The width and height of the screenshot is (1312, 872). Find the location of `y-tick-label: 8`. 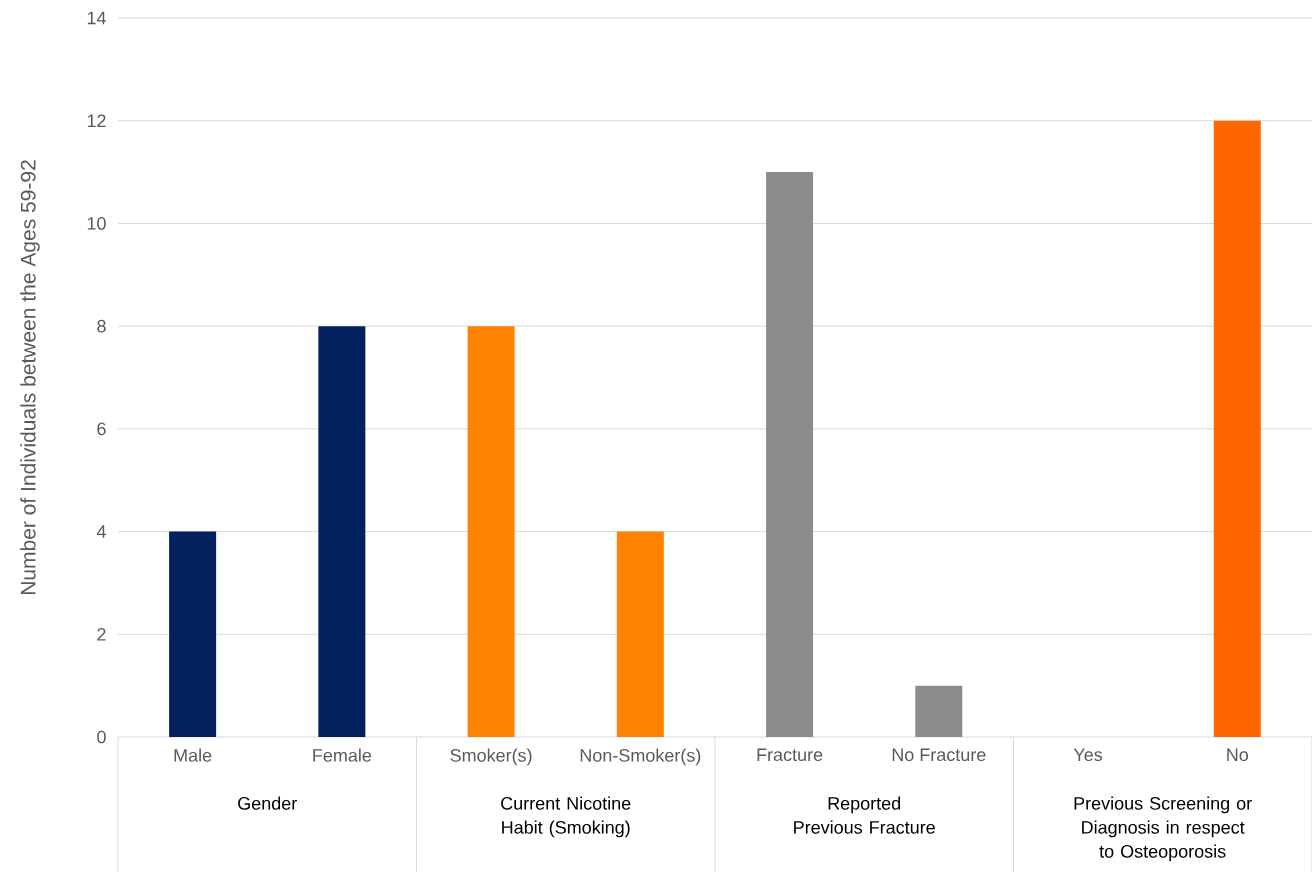

y-tick-label: 8 is located at coordinates (101, 326).